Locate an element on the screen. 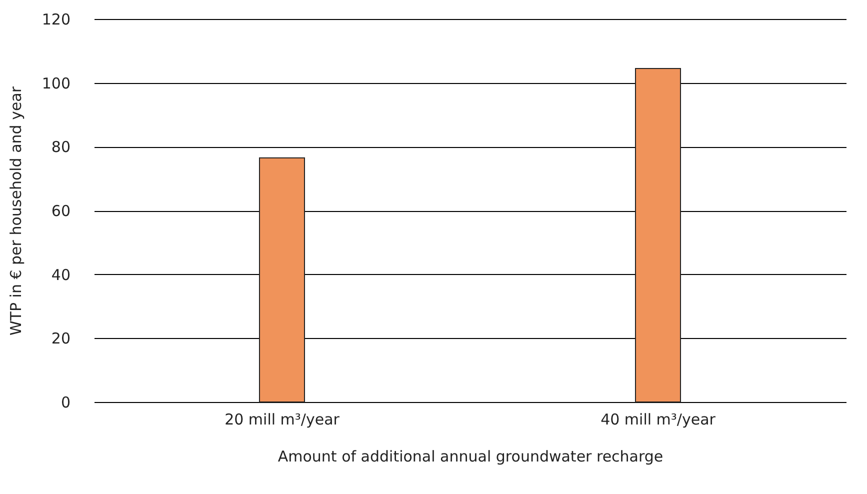  x-axis-title: Amount of additional annual groundwater recharge is located at coordinates (471, 457).